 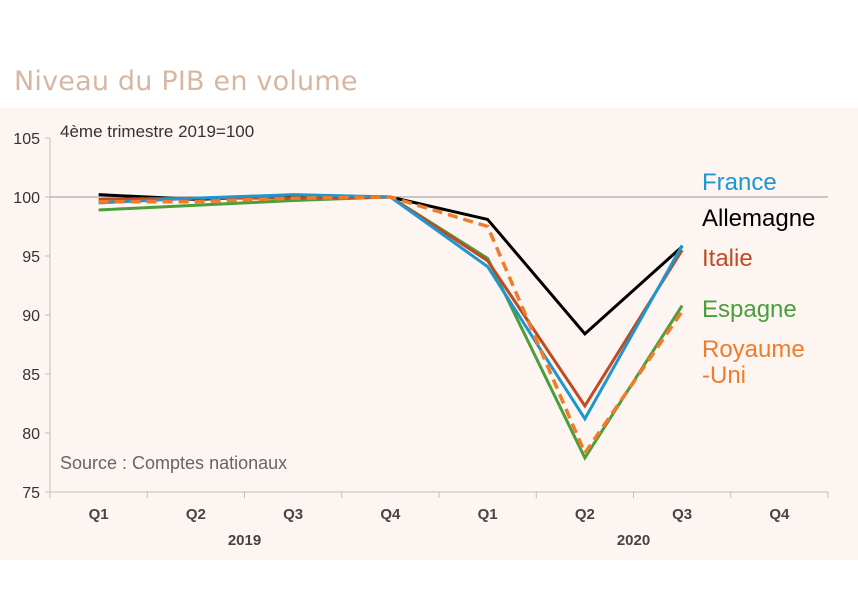 What do you see at coordinates (26, 139) in the screenshot?
I see `y-tick-label: 105` at bounding box center [26, 139].